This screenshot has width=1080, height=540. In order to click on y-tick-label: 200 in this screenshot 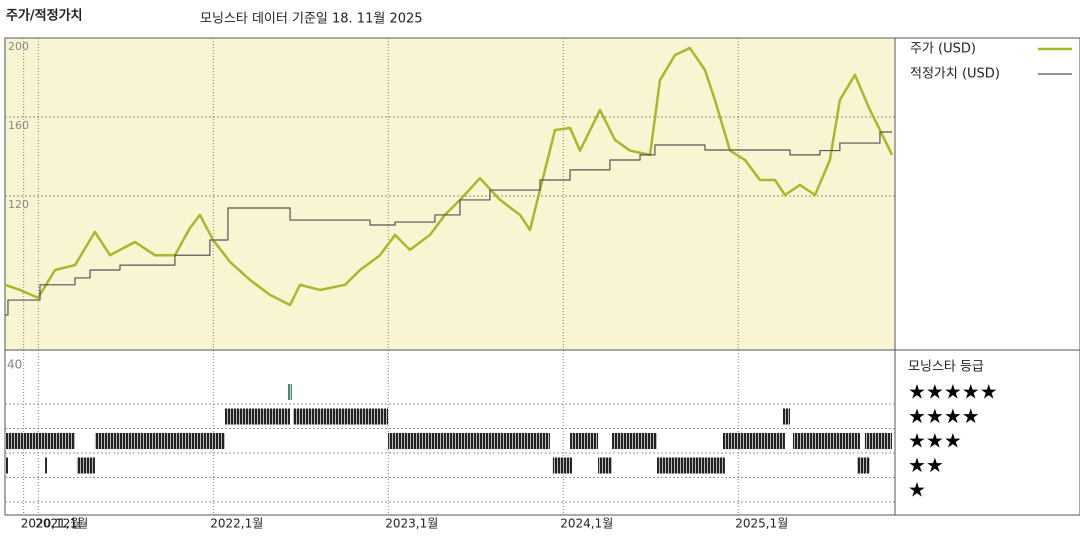, I will do `click(18, 46)`.